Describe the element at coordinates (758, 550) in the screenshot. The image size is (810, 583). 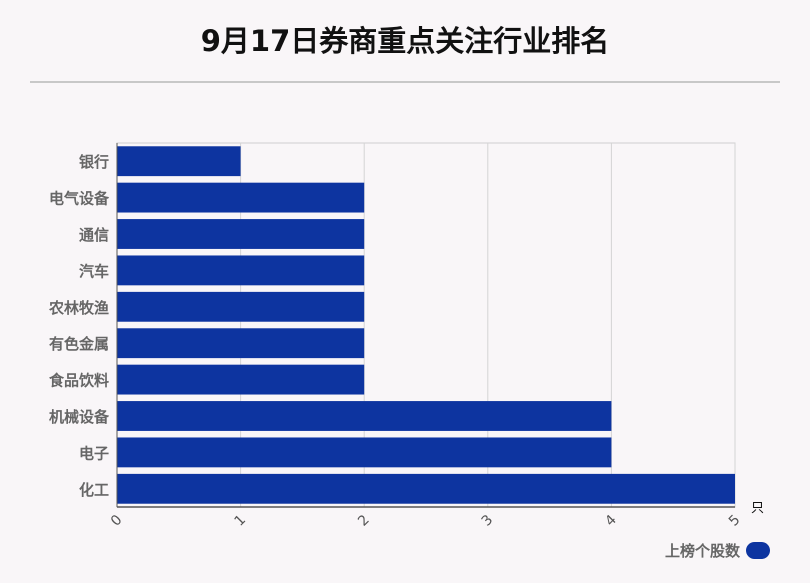
I see `legend-swatch` at that location.